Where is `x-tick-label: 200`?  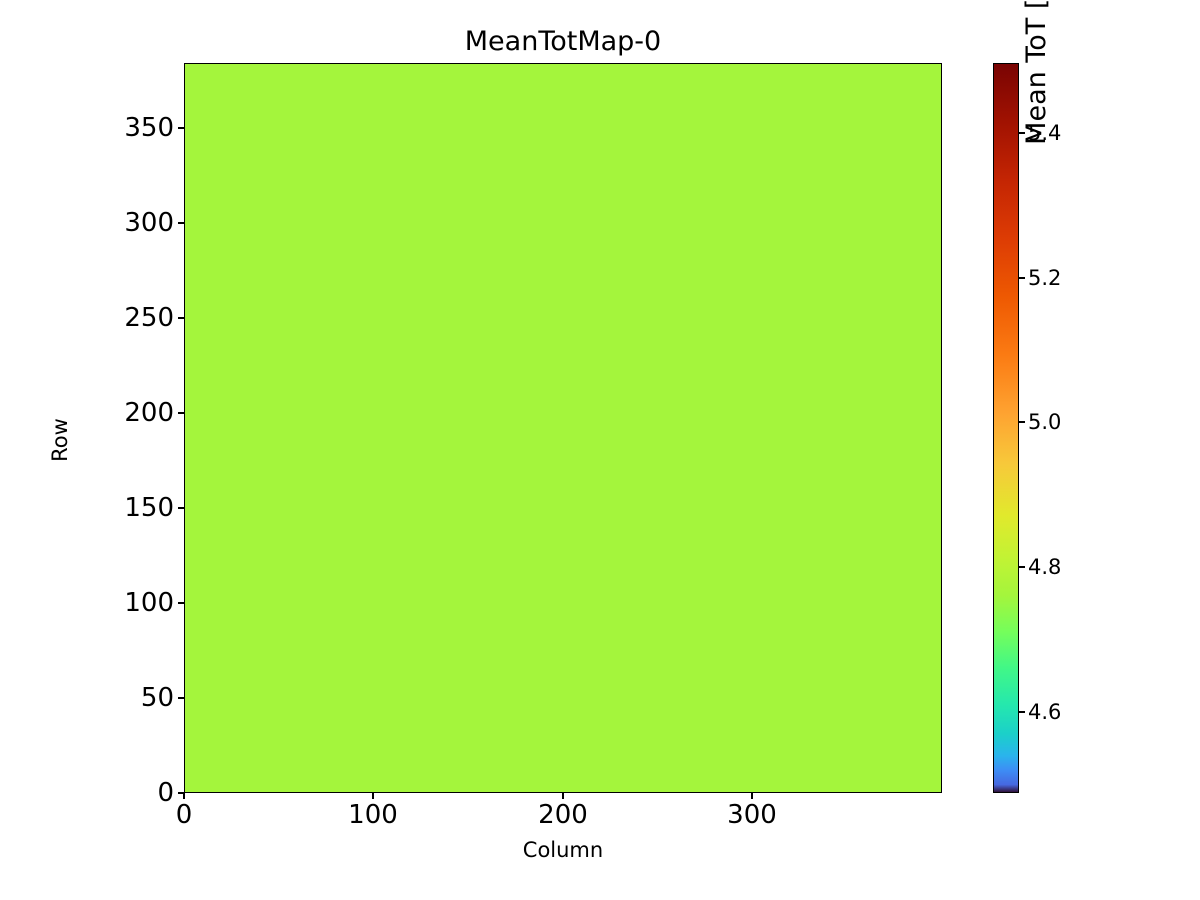 x-tick-label: 200 is located at coordinates (563, 815).